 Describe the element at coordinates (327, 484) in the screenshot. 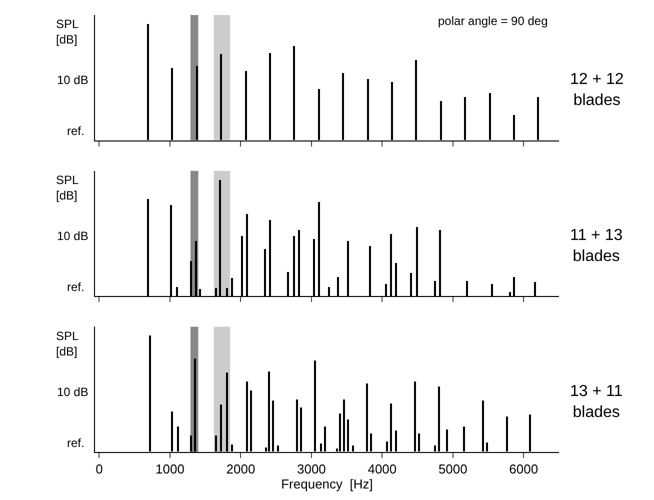

I see `x-axis-title: Frequency [Hz]` at that location.